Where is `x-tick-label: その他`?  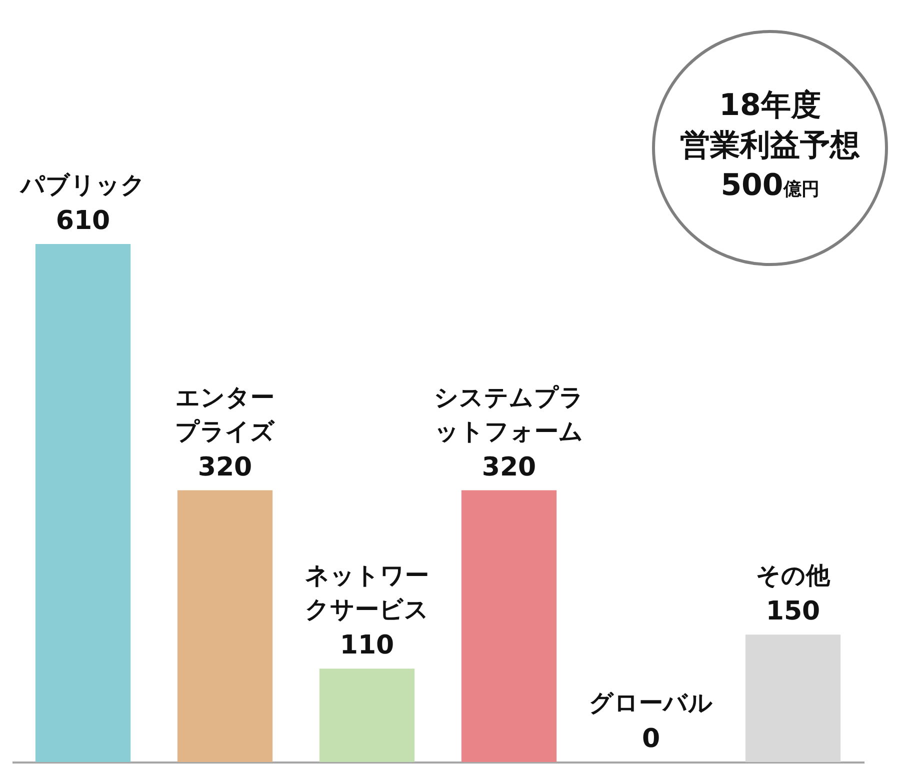 x-tick-label: その他 is located at coordinates (793, 576).